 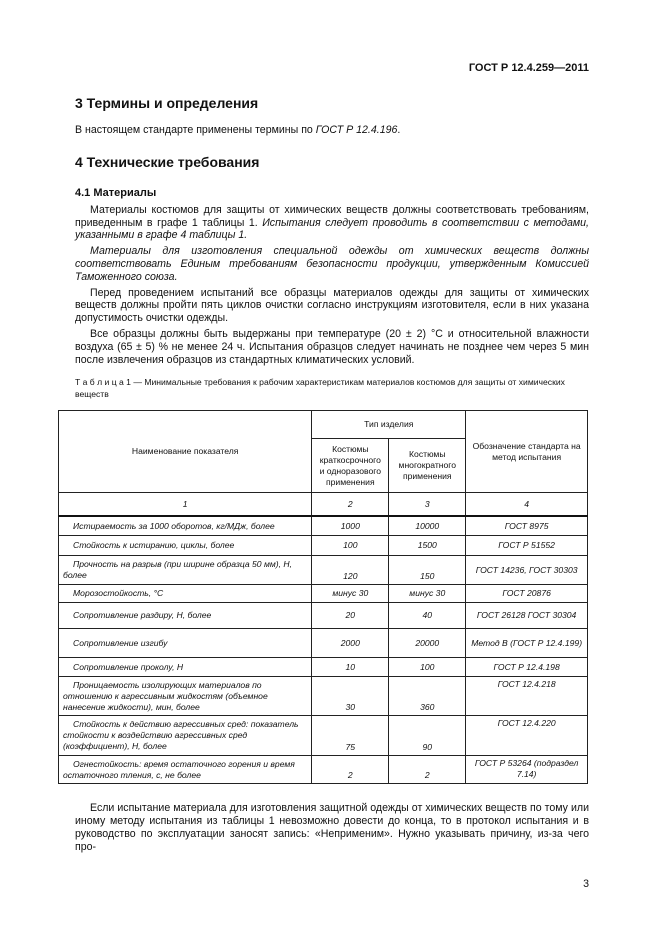 What do you see at coordinates (427, 667) in the screenshot?
I see `cell-multi-use: 100` at bounding box center [427, 667].